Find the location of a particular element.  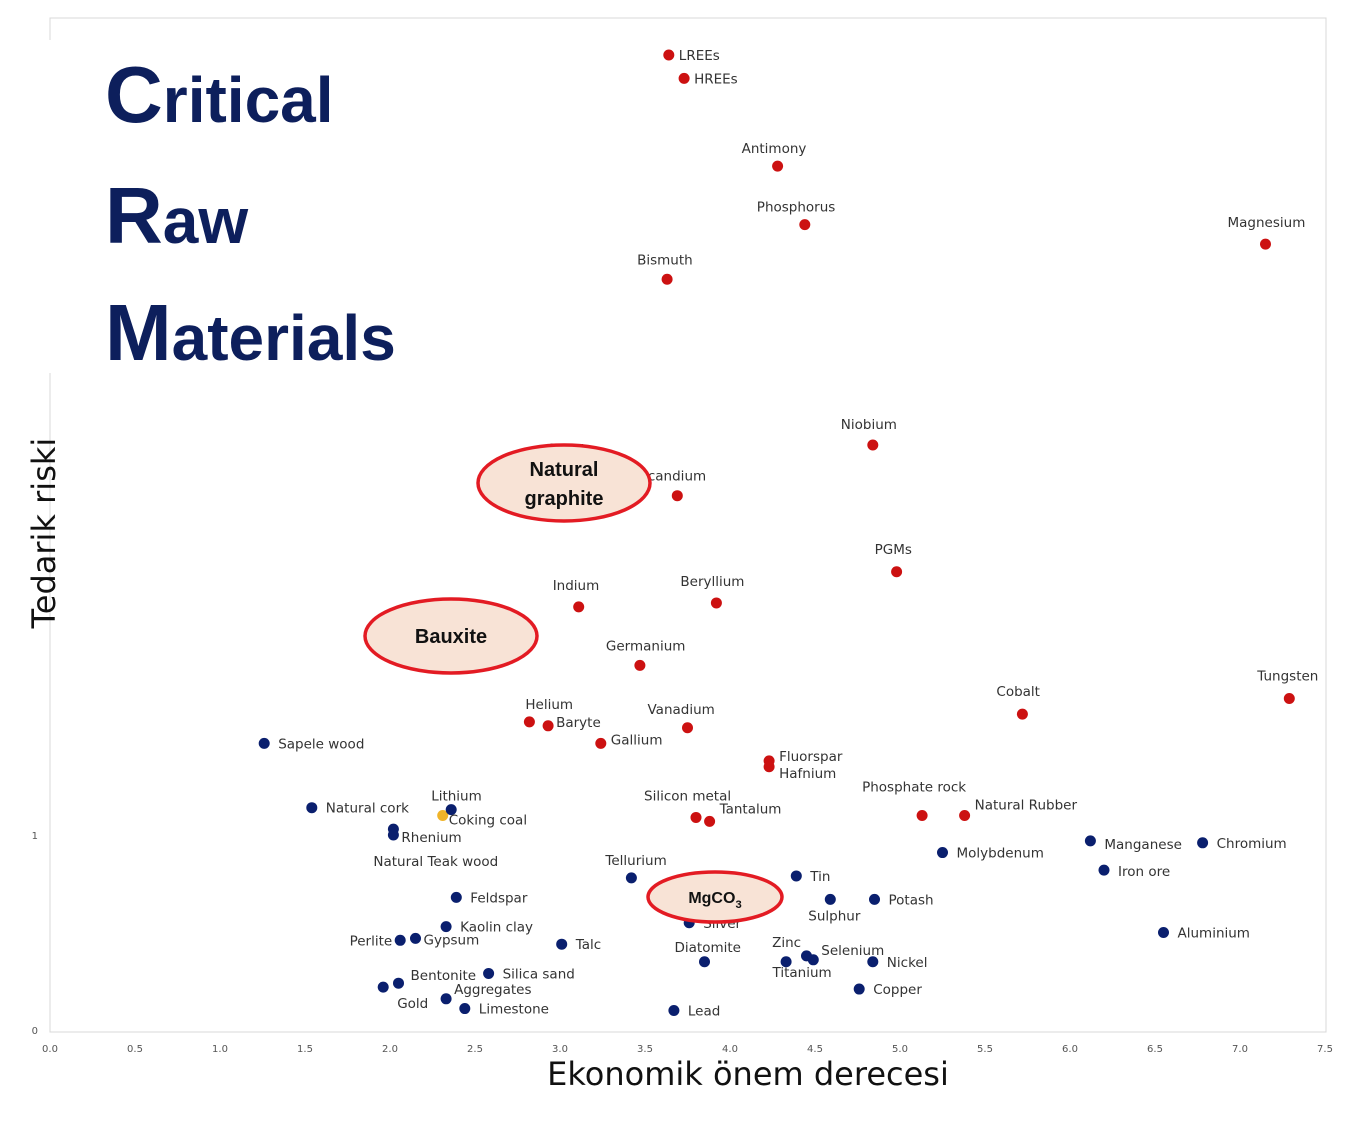

point-natural-cork is located at coordinates (312, 808).